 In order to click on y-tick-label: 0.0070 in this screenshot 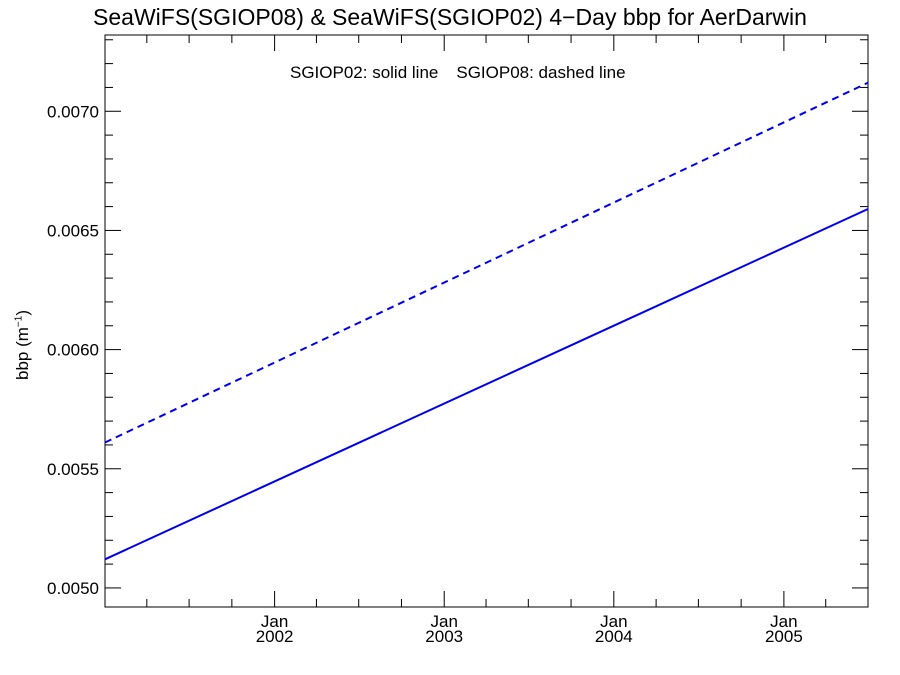, I will do `click(73, 111)`.